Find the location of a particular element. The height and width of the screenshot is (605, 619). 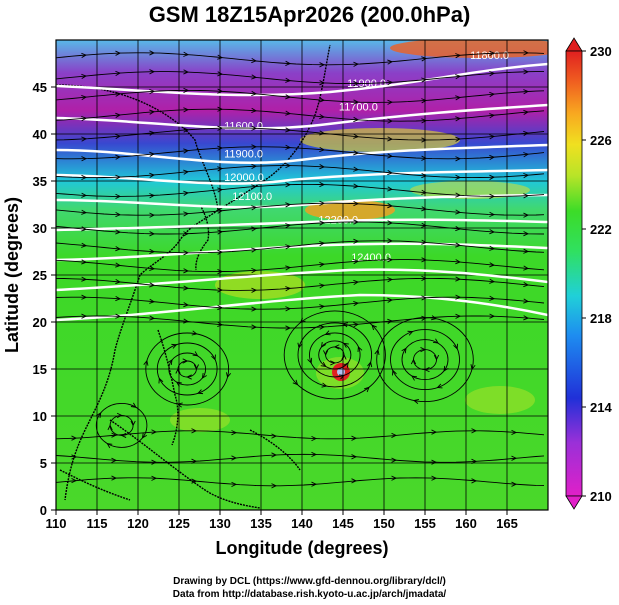

x-axis: 110 115 120 125 130 135 140 145 150 155 160 165 is located at coordinates (282, 520).